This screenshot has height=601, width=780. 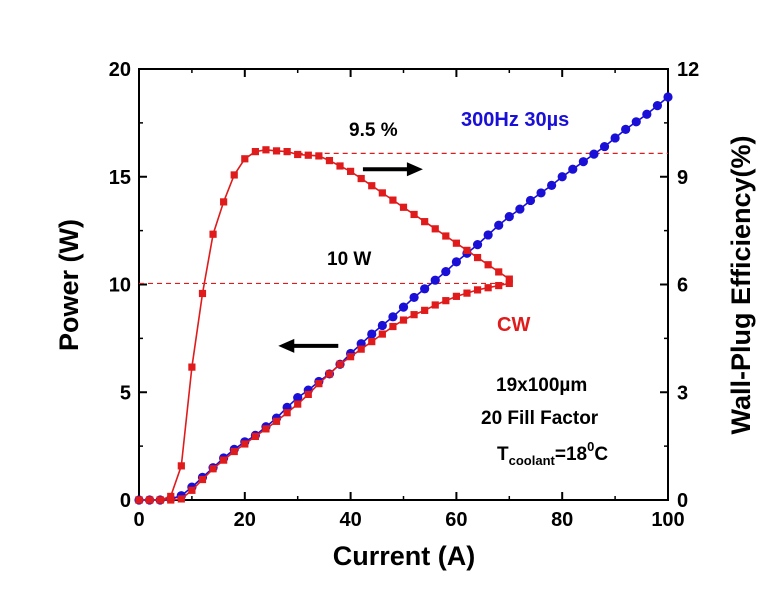 I want to click on y-left-tick-label: 20, so click(x=120, y=70).